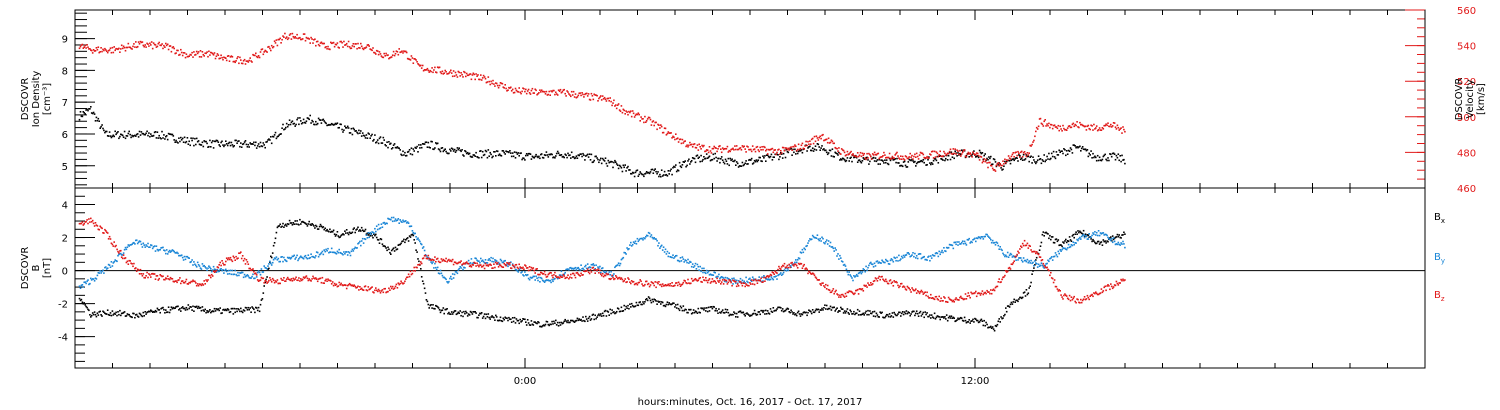  Describe the element at coordinates (1470, 99) in the screenshot. I see `top-right-axis-title: DSCOVR Velocity [km/s]` at that location.